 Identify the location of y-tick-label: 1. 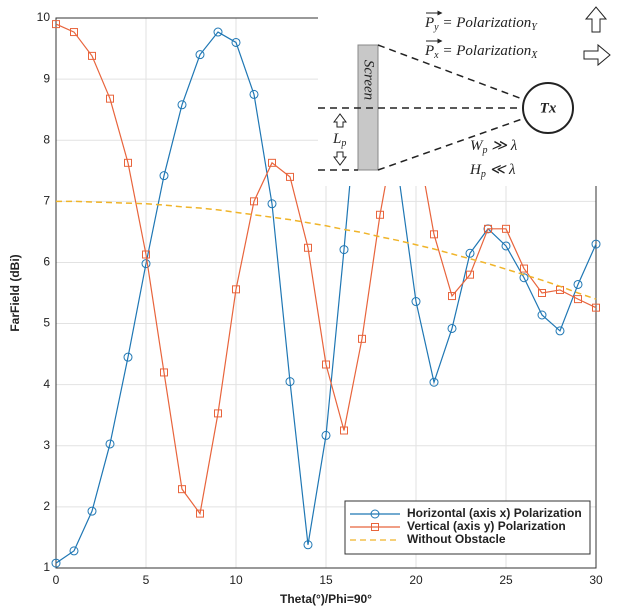
(46, 567).